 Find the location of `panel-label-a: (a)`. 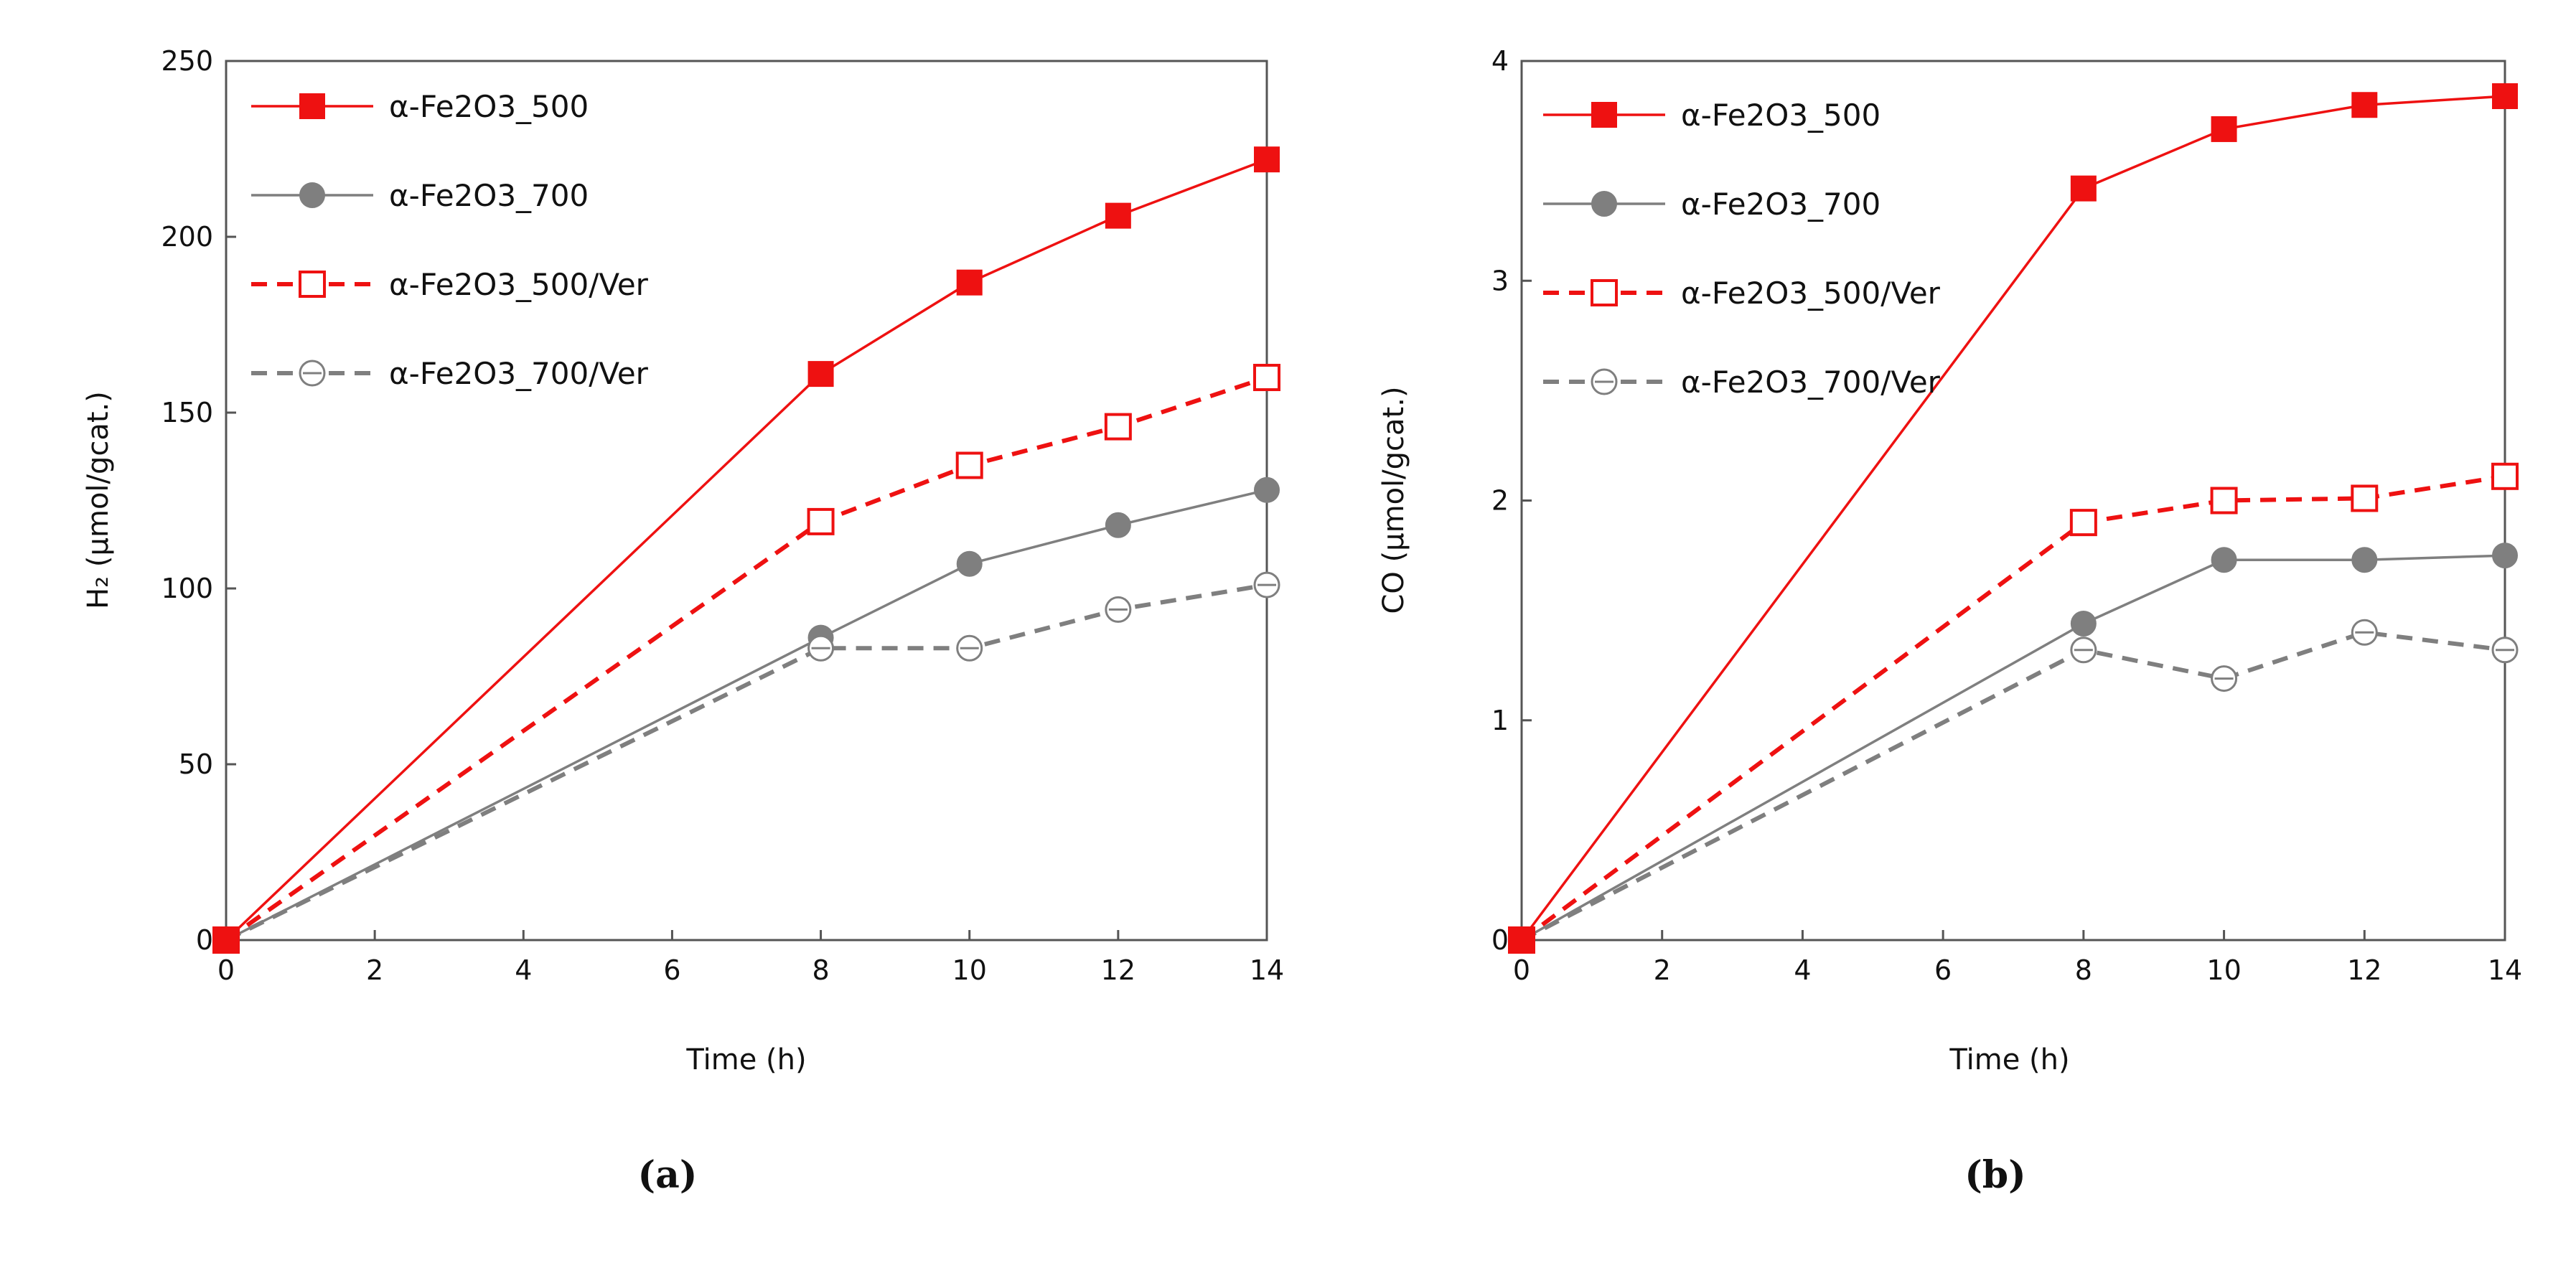

panel-label-a: (a) is located at coordinates (668, 1175).